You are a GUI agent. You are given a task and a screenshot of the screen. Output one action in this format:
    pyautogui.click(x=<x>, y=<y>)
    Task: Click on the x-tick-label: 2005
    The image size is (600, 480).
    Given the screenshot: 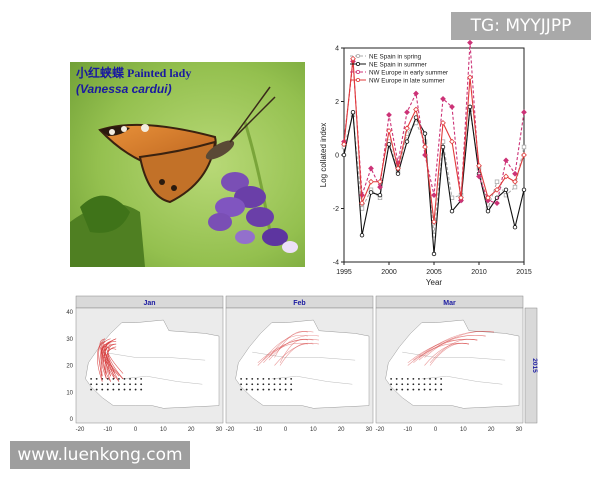 What is the action you would take?
    pyautogui.click(x=434, y=272)
    